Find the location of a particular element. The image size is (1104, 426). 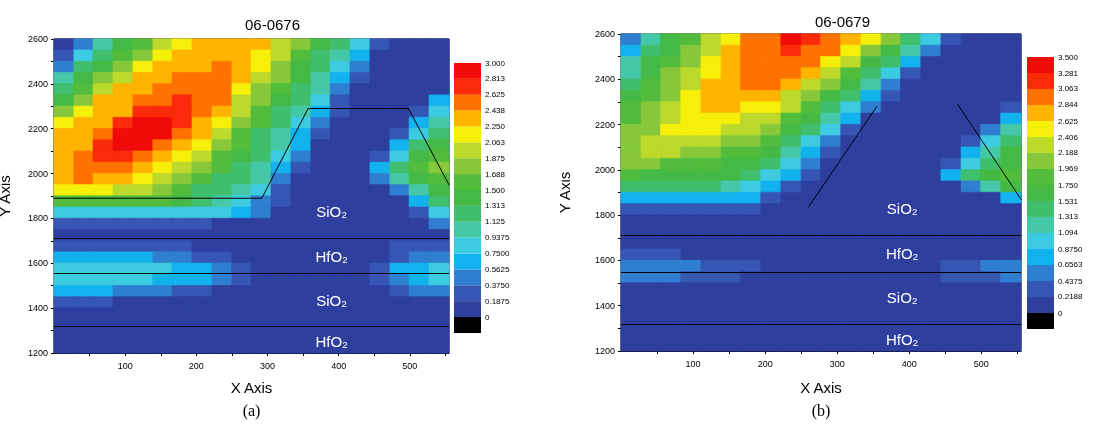

chart-title: 06-0676 is located at coordinates (272, 24).